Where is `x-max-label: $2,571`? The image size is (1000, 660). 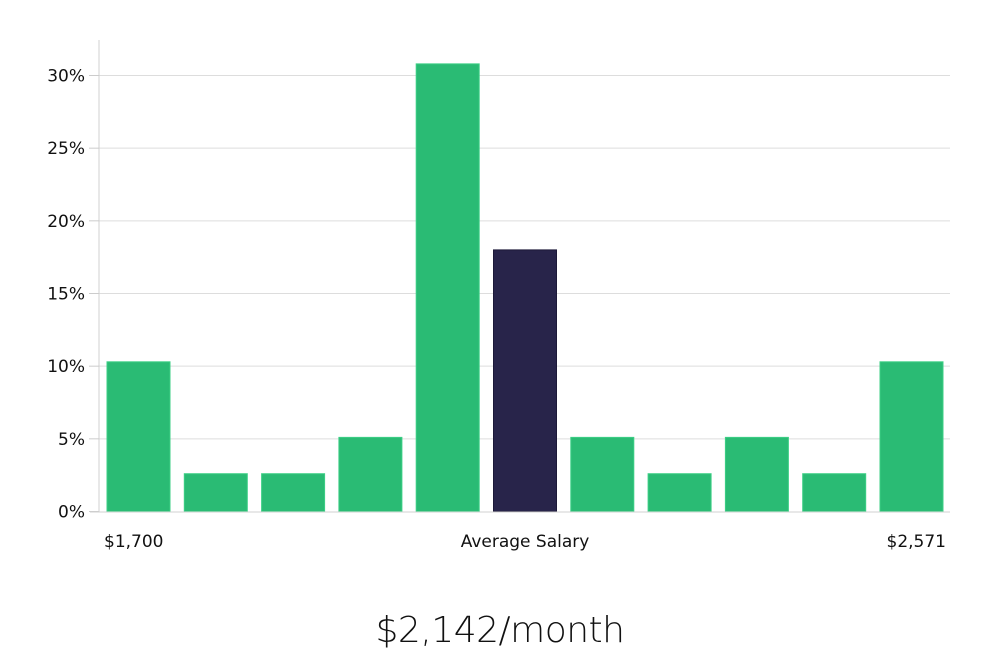 x-max-label: $2,571 is located at coordinates (916, 542).